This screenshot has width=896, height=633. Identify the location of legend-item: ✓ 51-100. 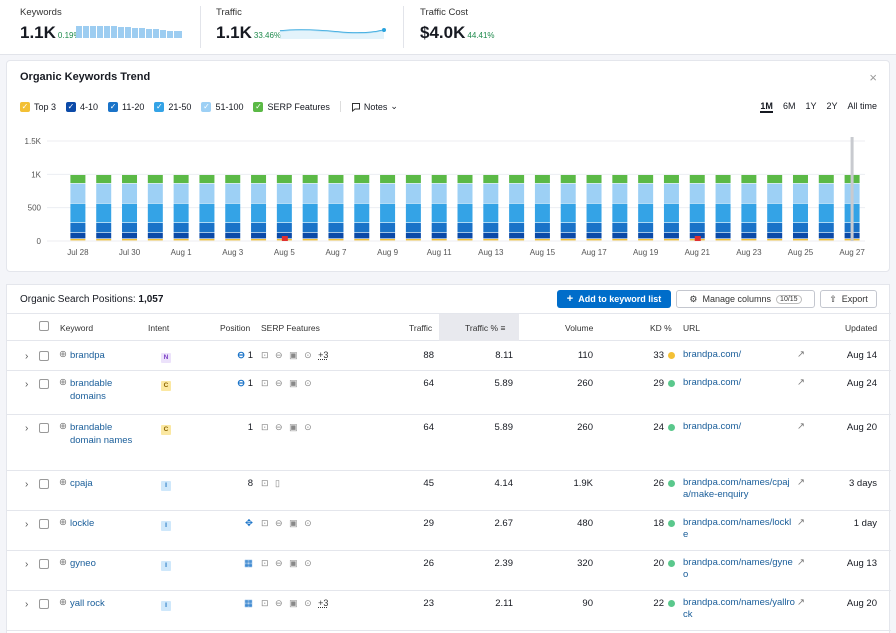
(222, 106).